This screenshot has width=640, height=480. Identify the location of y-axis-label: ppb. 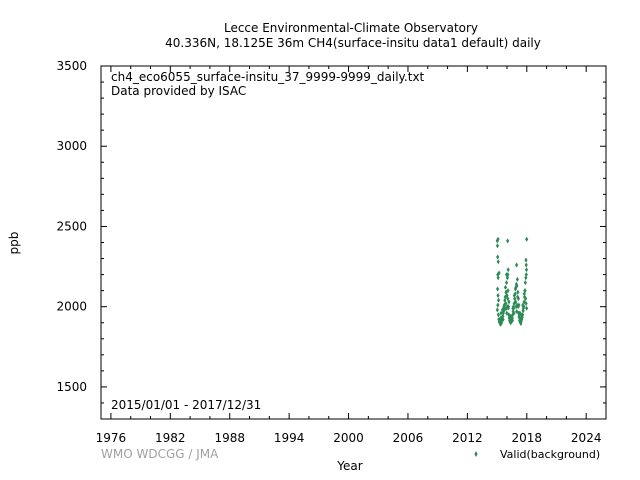
(14, 243).